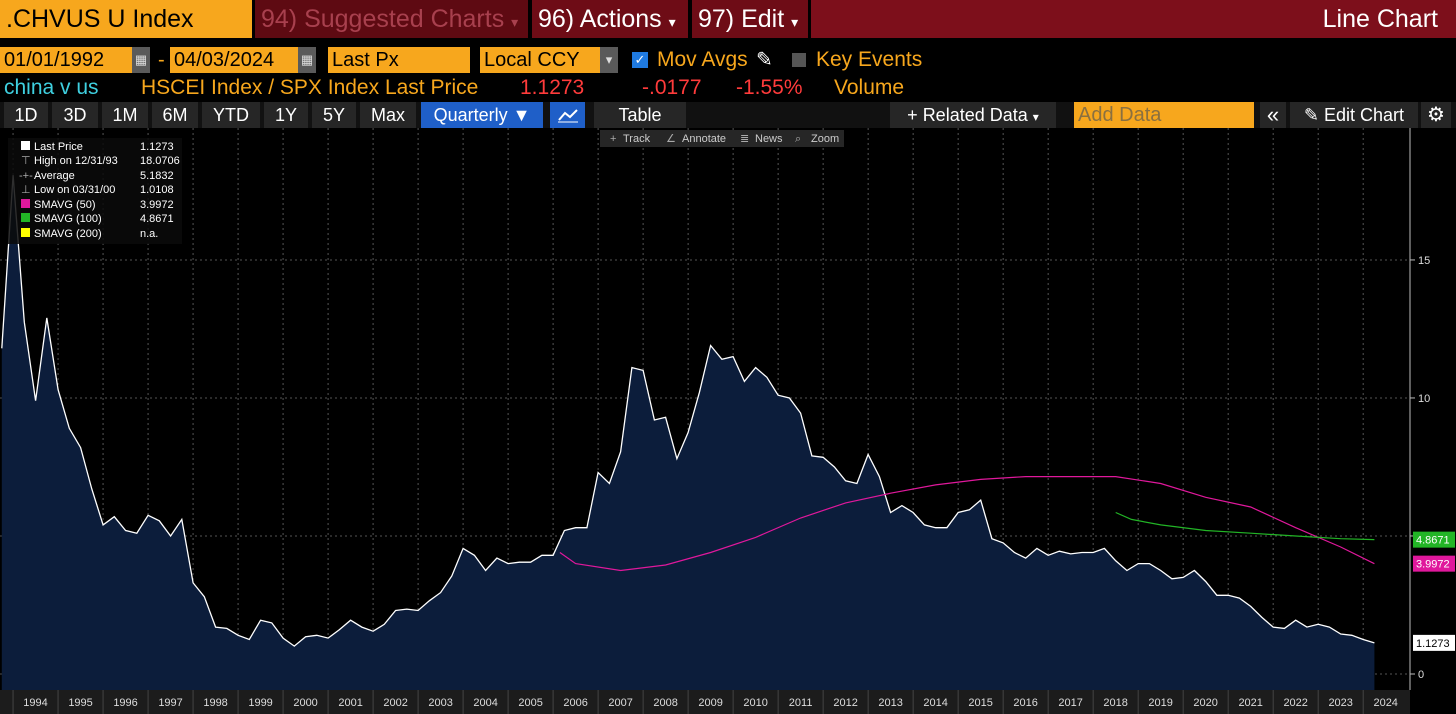 The width and height of the screenshot is (1456, 714). What do you see at coordinates (640, 60) in the screenshot?
I see `checkbox-checked: ✓` at bounding box center [640, 60].